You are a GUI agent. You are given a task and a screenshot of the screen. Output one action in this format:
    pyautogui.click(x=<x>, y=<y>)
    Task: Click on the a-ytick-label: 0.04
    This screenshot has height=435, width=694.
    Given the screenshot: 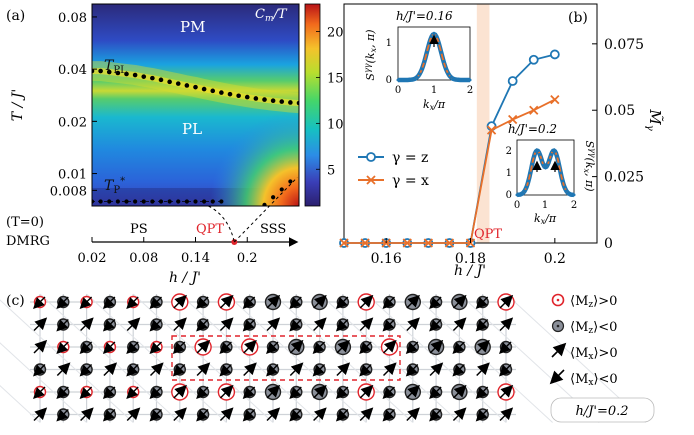 What is the action you would take?
    pyautogui.click(x=72, y=70)
    